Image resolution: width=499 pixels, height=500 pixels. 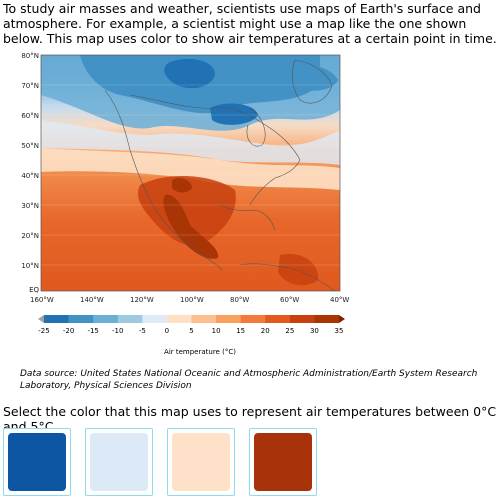 What do you see at coordinates (30, 146) in the screenshot?
I see `lat-label: 50°N` at bounding box center [30, 146].